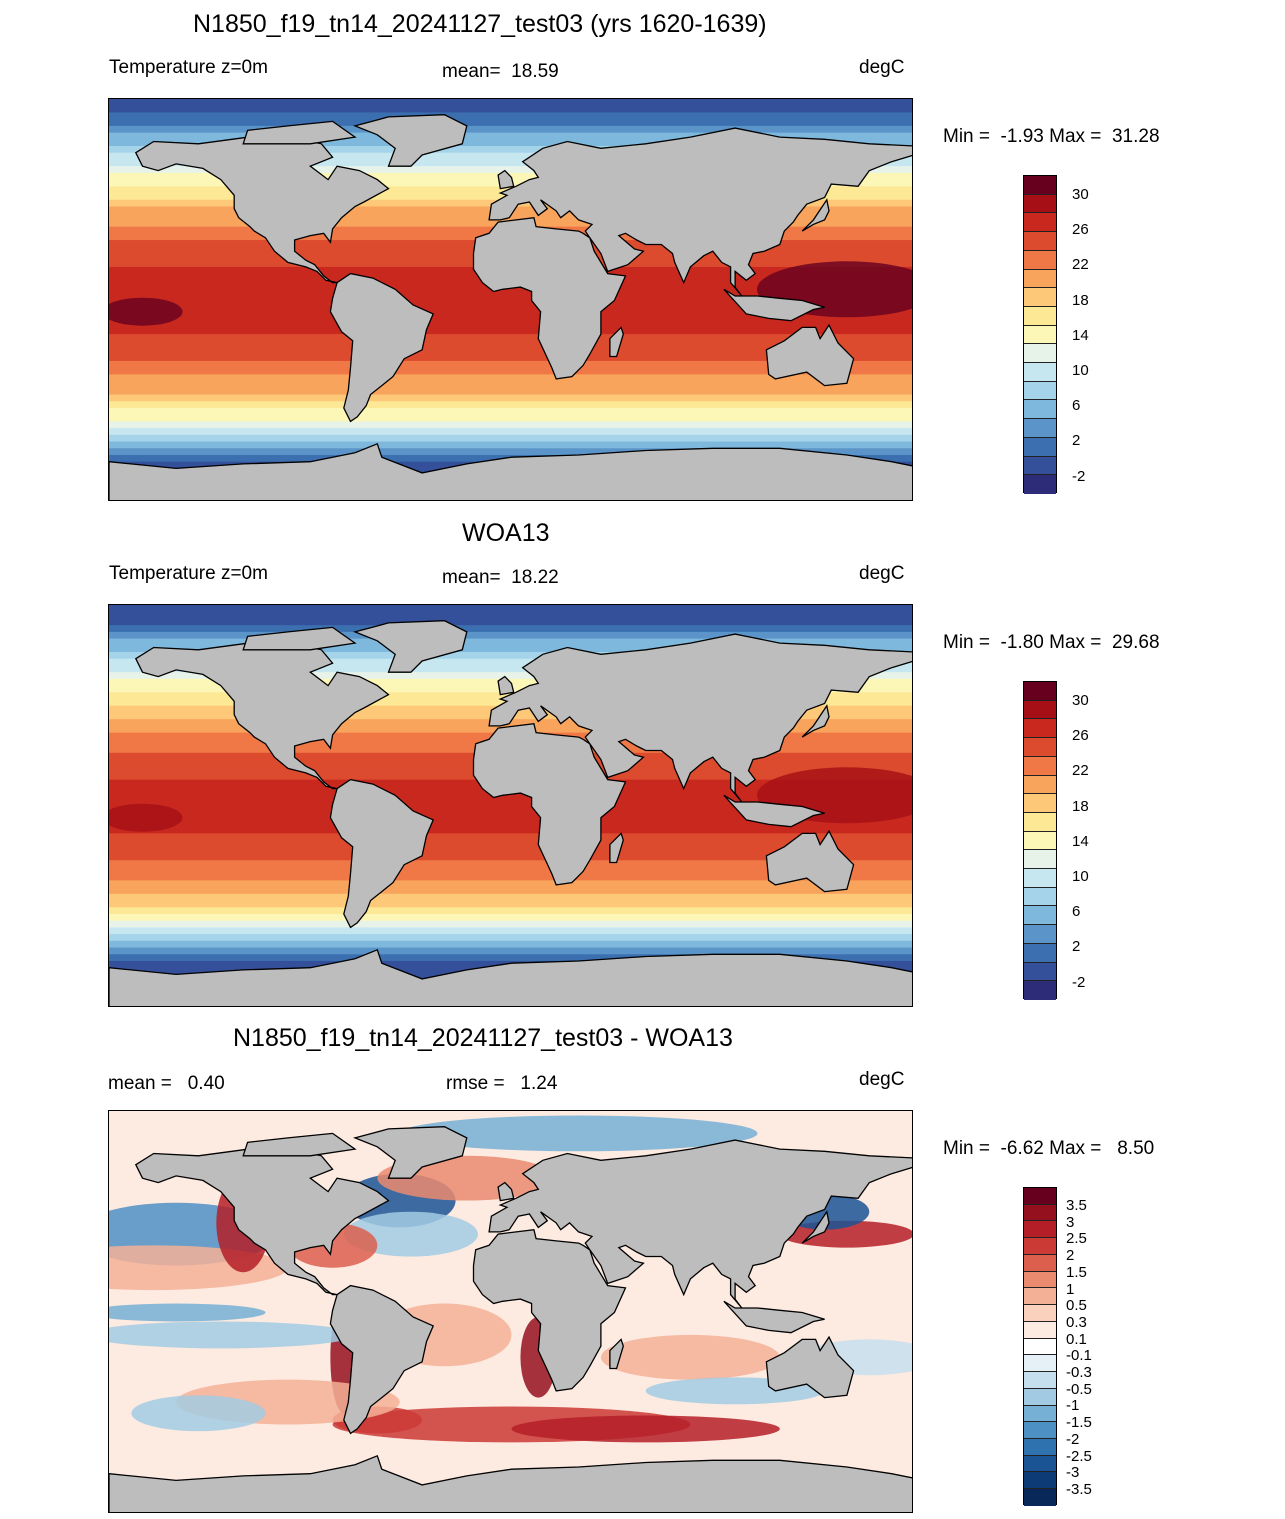 The width and height of the screenshot is (1285, 1519). I want to click on colorbar-tick-label: -0.1, so click(1079, 1356).